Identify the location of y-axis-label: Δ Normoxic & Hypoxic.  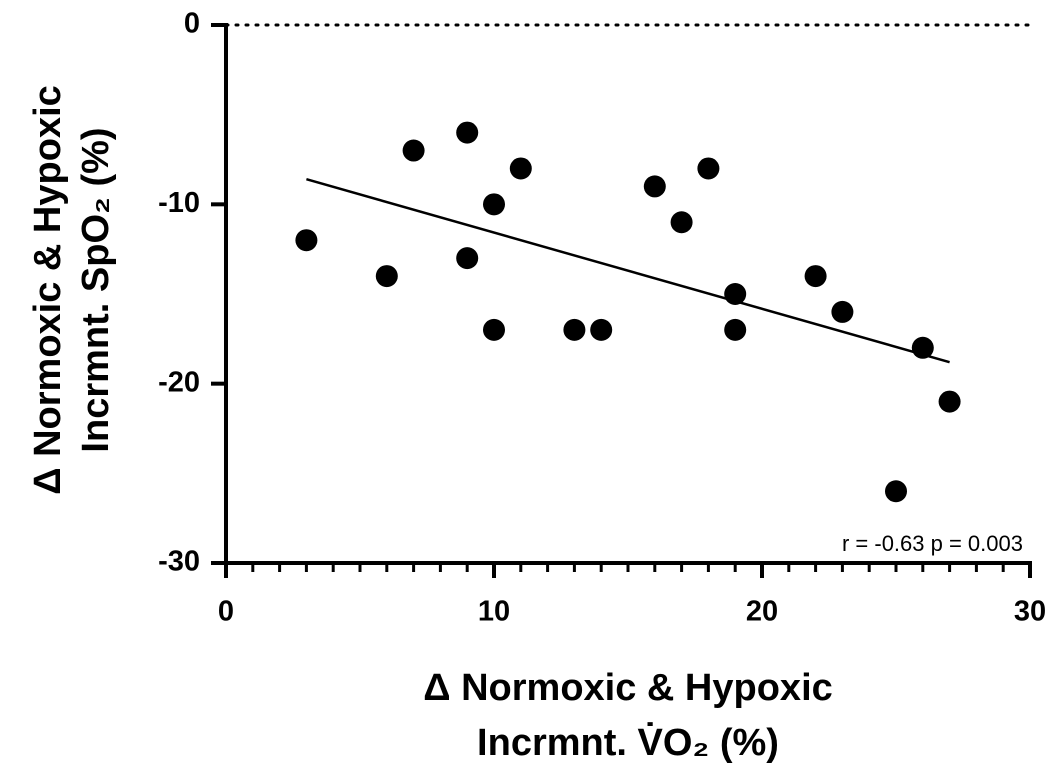
(48, 290).